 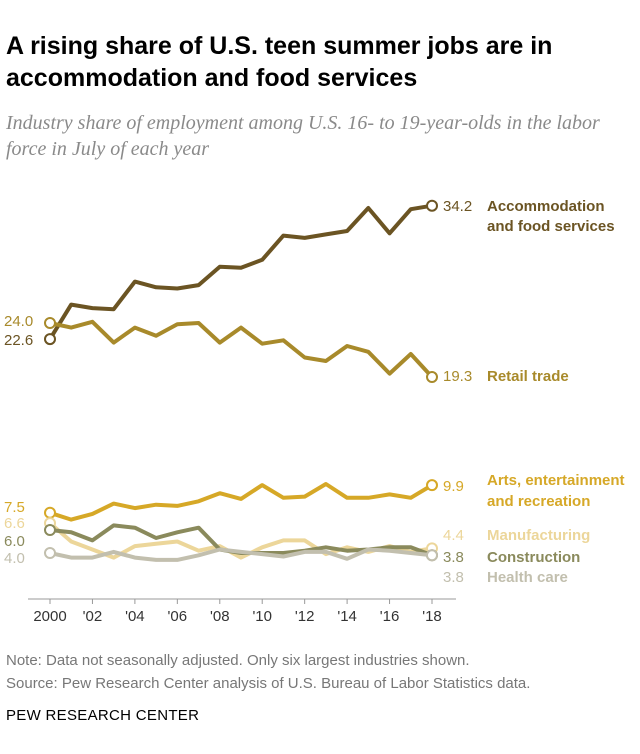 I want to click on series-name-label: Health care, so click(x=527, y=577).